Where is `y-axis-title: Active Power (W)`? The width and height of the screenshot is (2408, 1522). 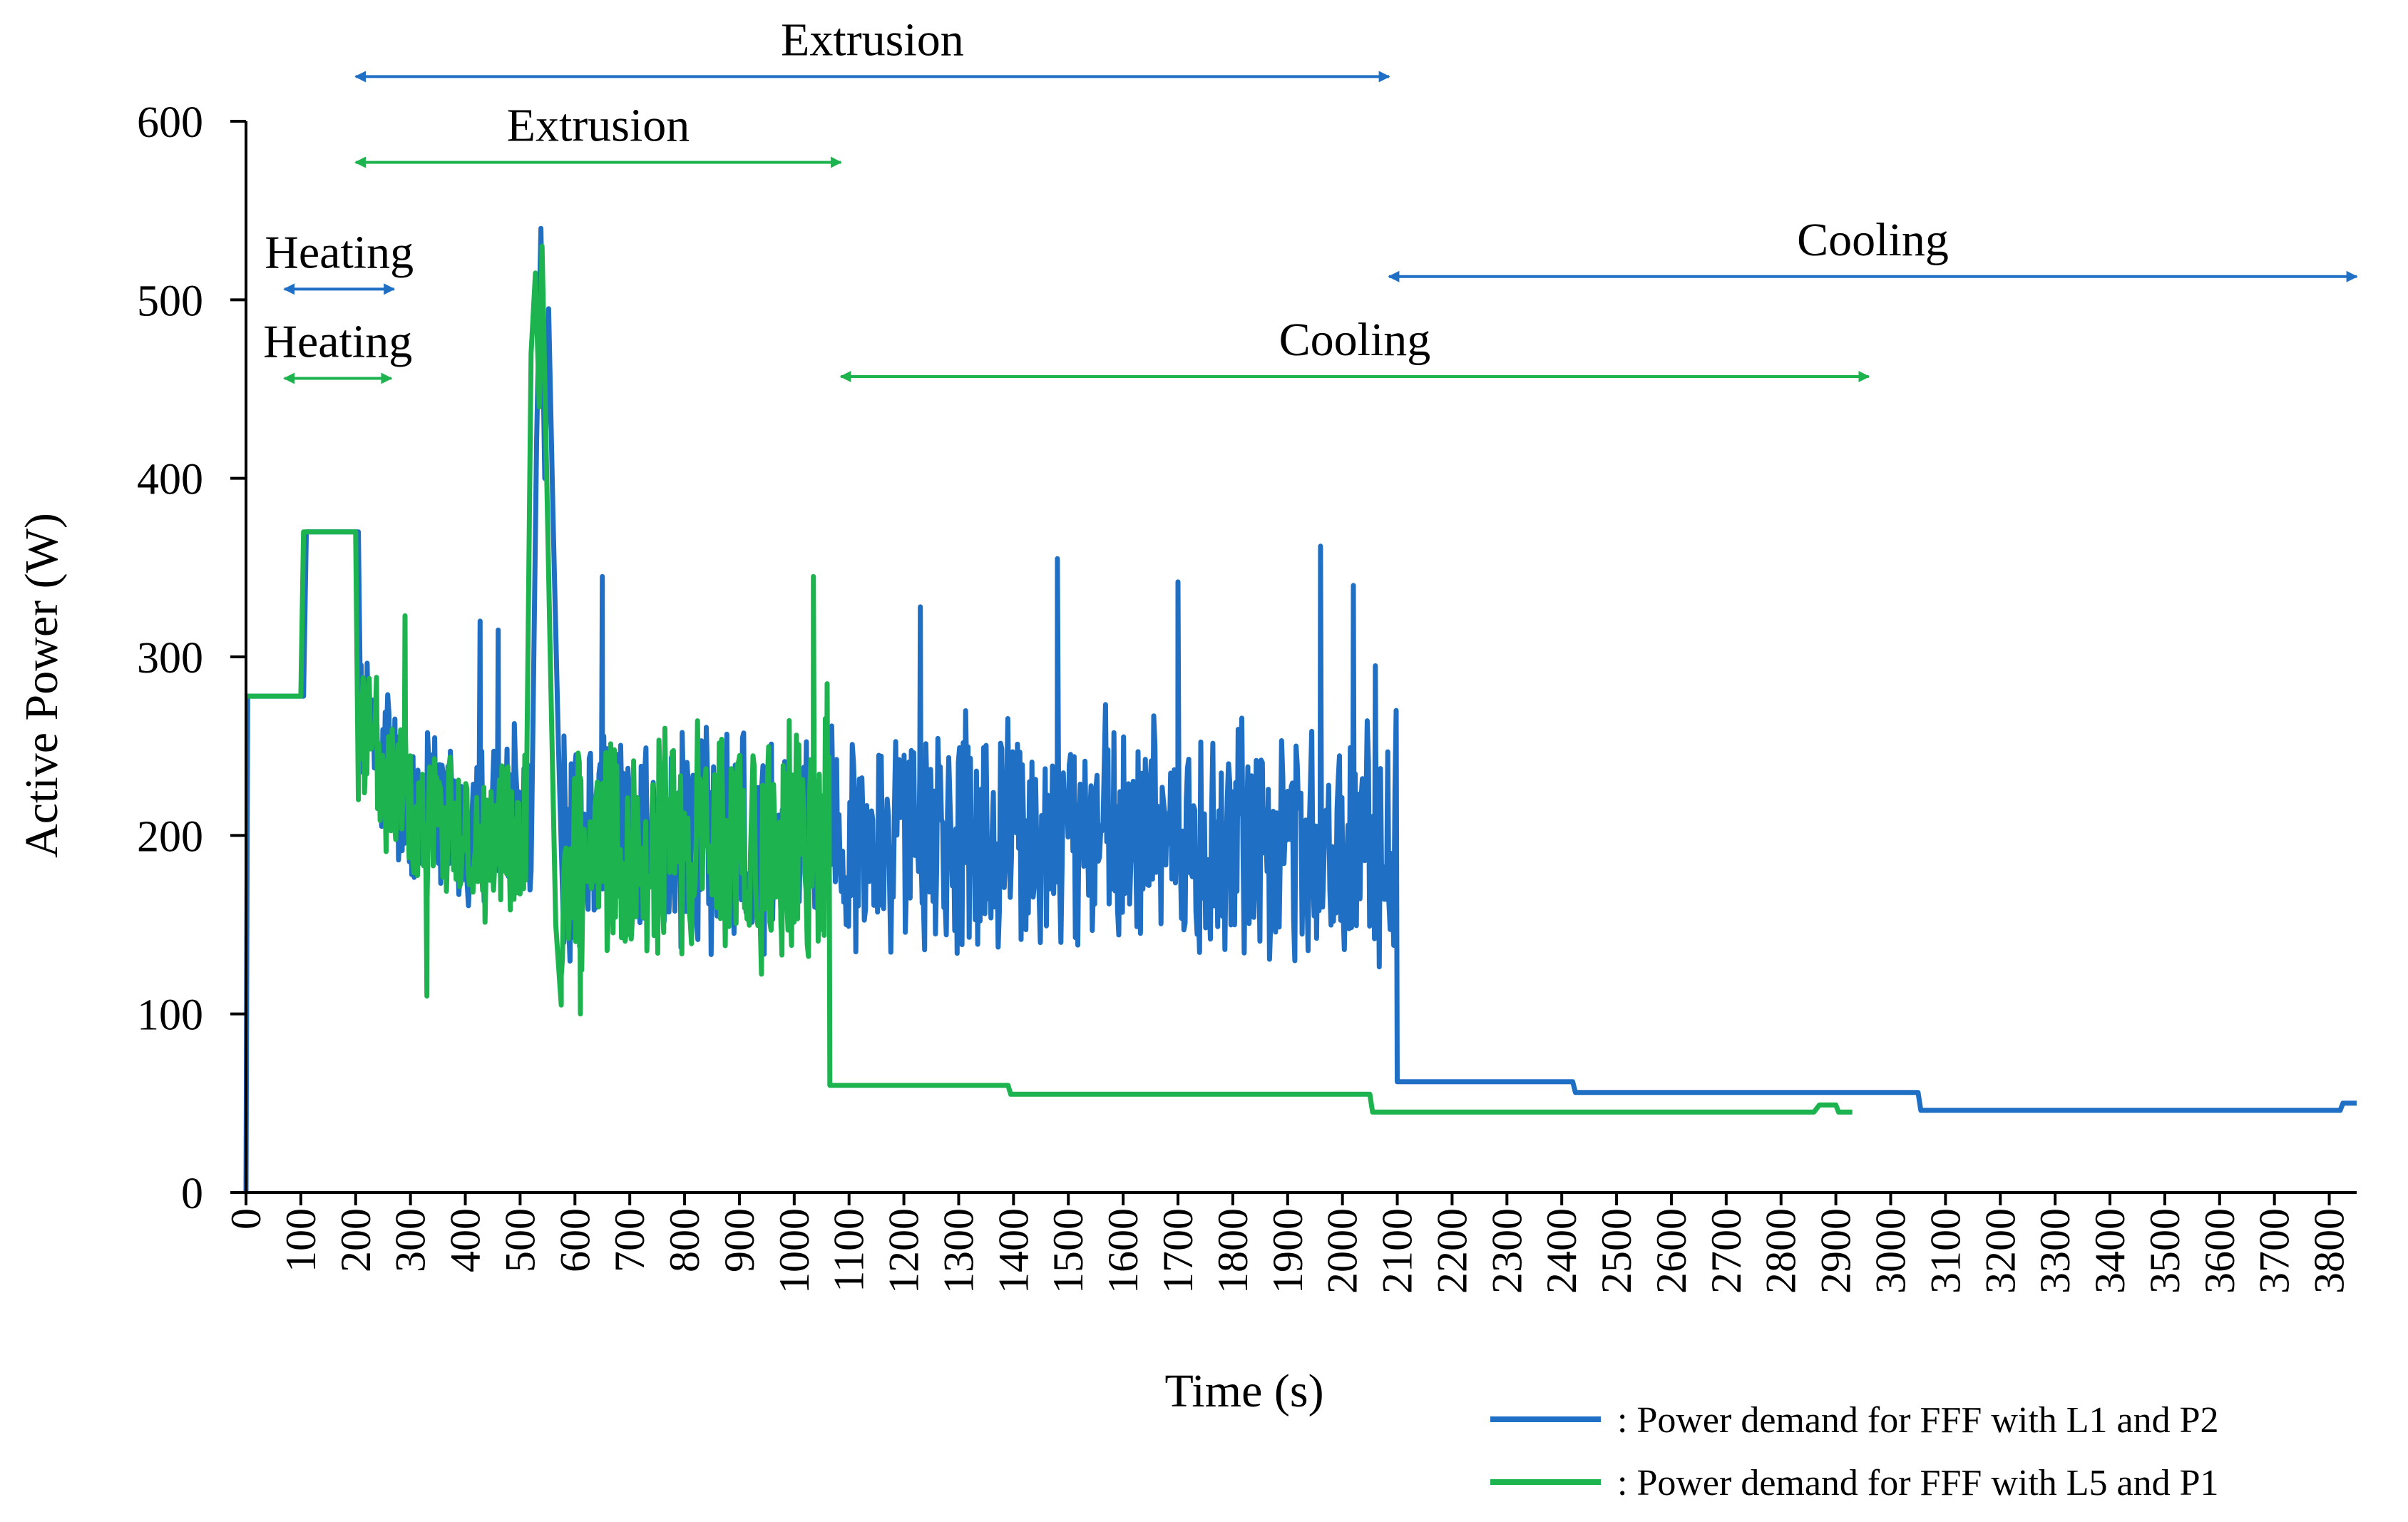
y-axis-title: Active Power (W) is located at coordinates (42, 685).